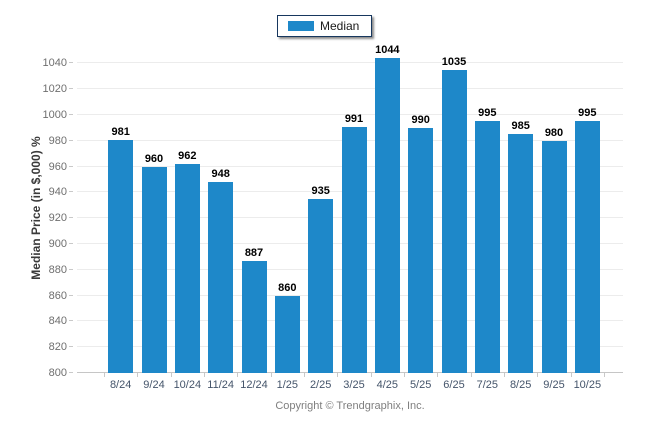  What do you see at coordinates (350, 406) in the screenshot?
I see `copyright-text: Copyright © Trendgraphix, Inc.` at bounding box center [350, 406].